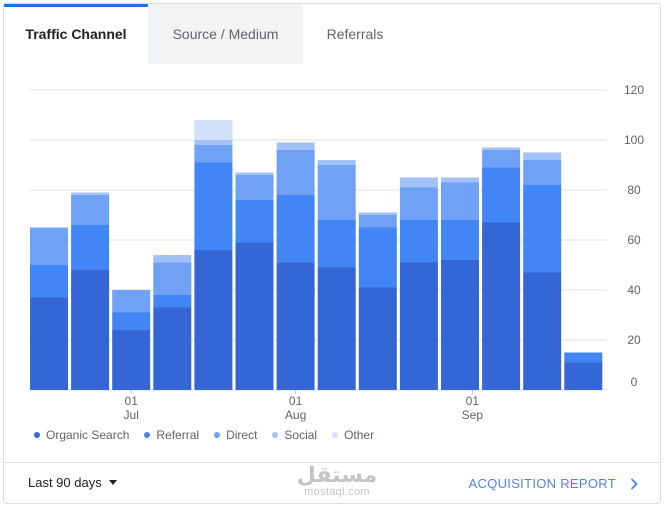  Describe the element at coordinates (337, 492) in the screenshot. I see `watermark-latin: mostaql.com` at that location.